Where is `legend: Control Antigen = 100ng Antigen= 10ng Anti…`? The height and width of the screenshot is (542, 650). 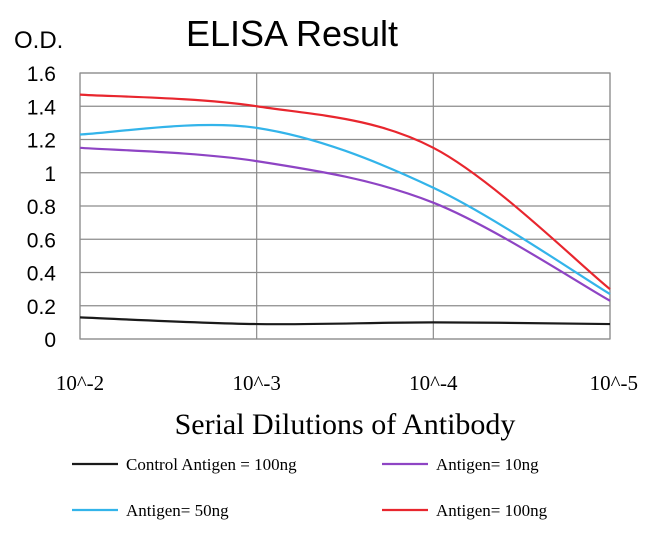 legend: Control Antigen = 100ng Antigen= 10ng Anti… is located at coordinates (310, 487).